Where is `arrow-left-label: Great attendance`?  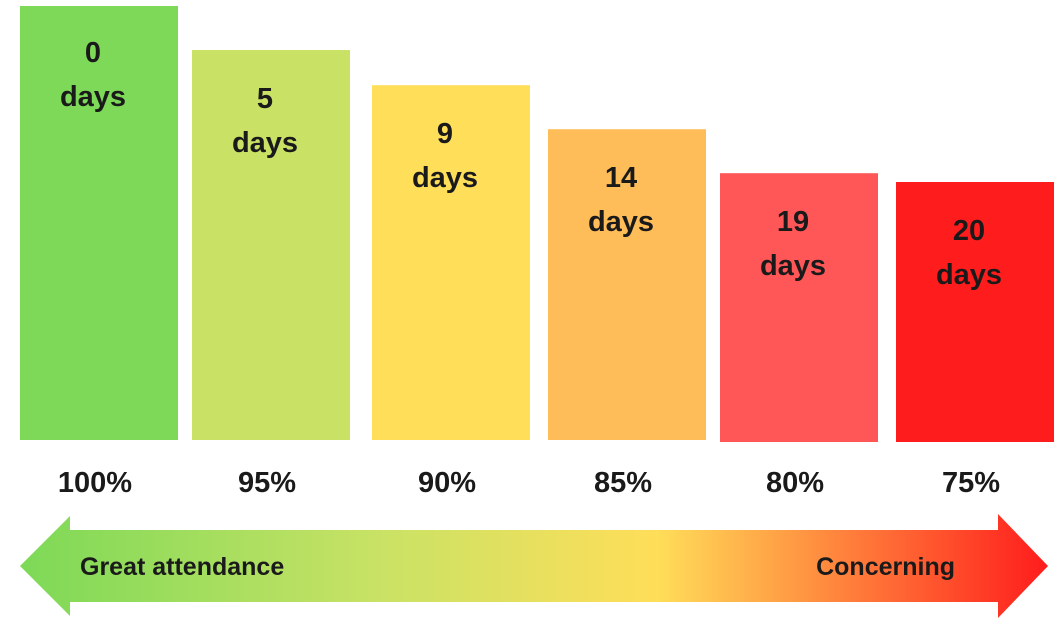
arrow-left-label: Great attendance is located at coordinates (182, 567).